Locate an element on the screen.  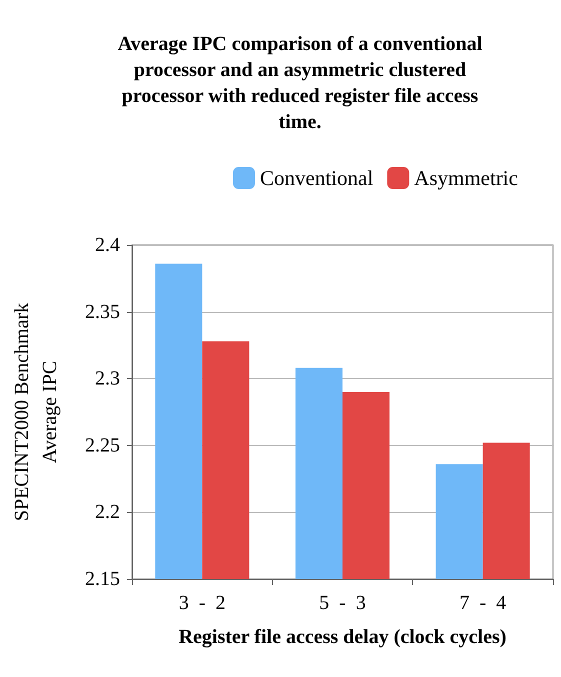
x-tick-label: 7 - 4 is located at coordinates (482, 603).